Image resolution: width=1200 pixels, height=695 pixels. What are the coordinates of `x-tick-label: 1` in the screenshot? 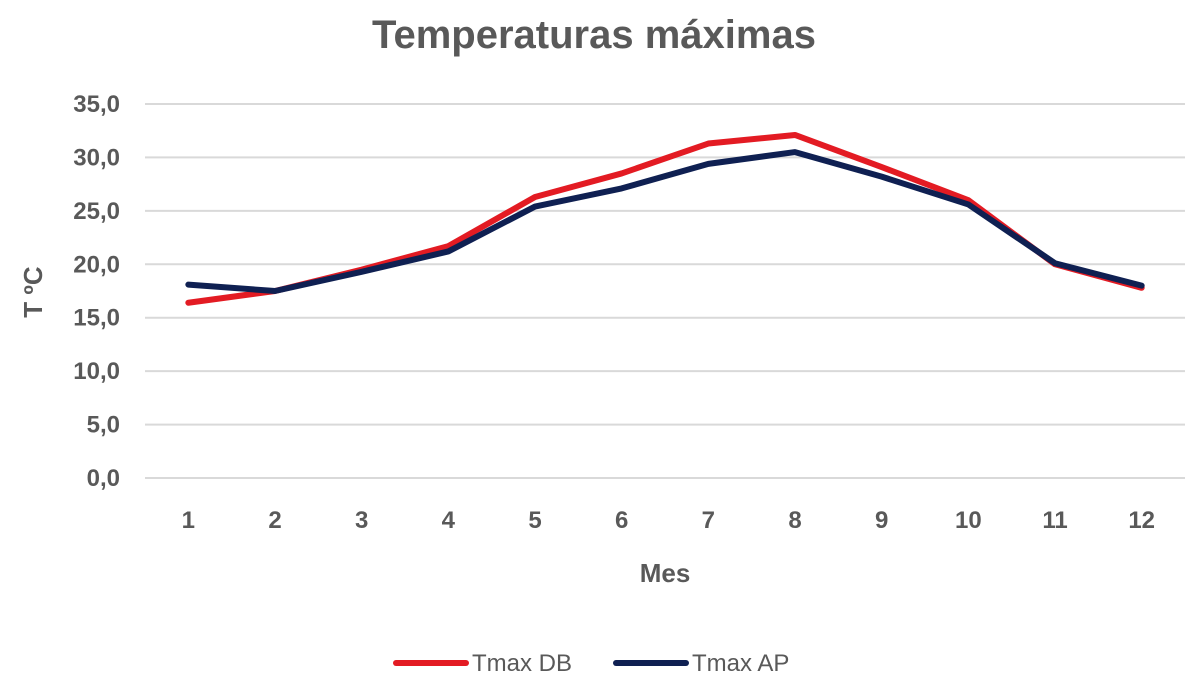 It's located at (188, 520).